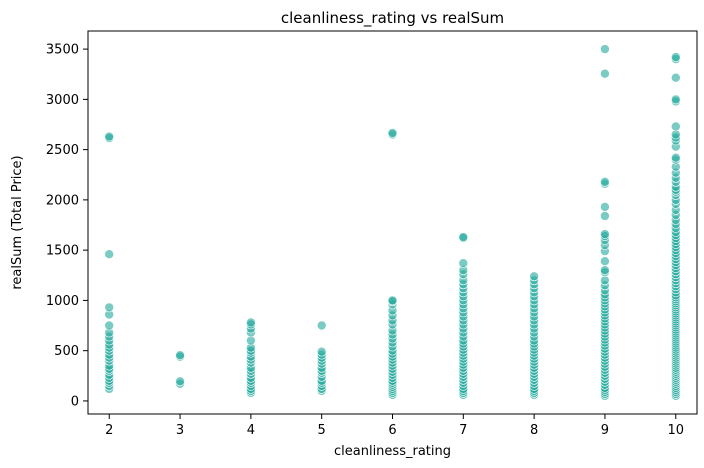 Image resolution: width=704 pixels, height=468 pixels. Describe the element at coordinates (675, 430) in the screenshot. I see `x-tick-label: 10` at that location.